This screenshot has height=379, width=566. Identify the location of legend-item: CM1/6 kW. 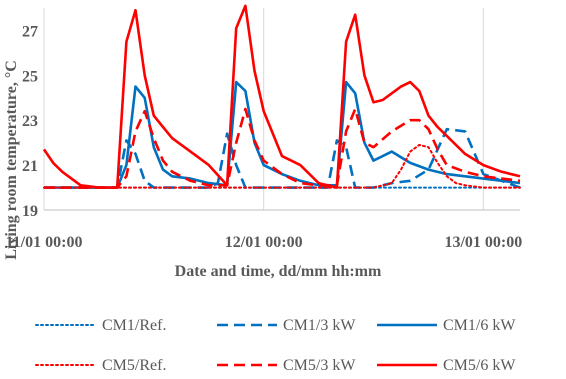
(446, 325).